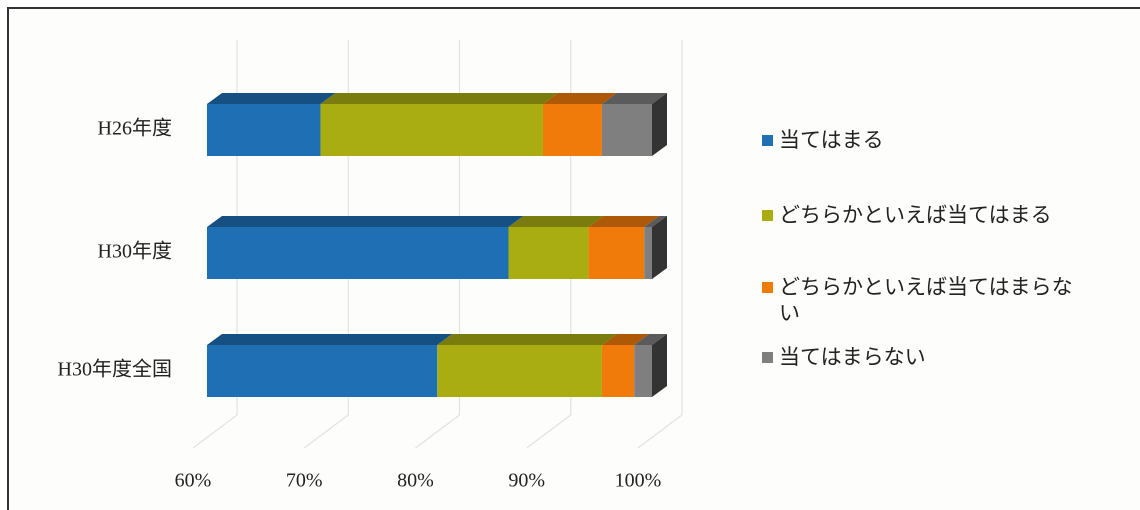 The height and width of the screenshot is (510, 1140). I want to click on legend-label: どちらかといえば当てはまらない, so click(926, 300).